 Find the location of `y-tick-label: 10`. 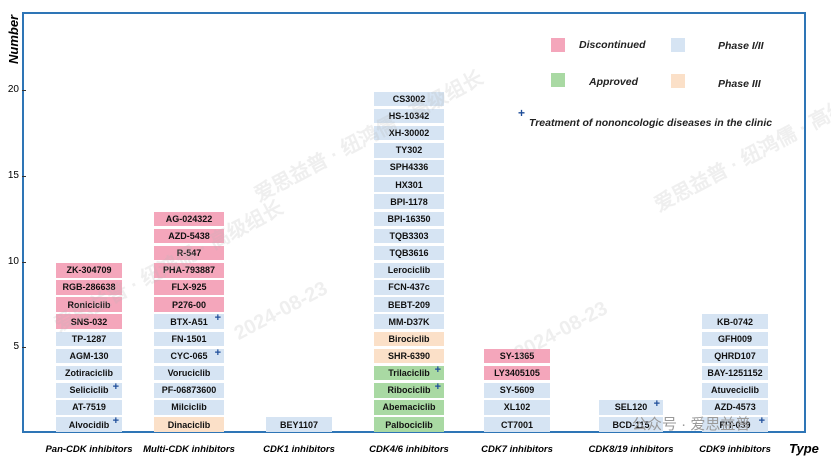

y-tick-label: 10 is located at coordinates (13, 261).